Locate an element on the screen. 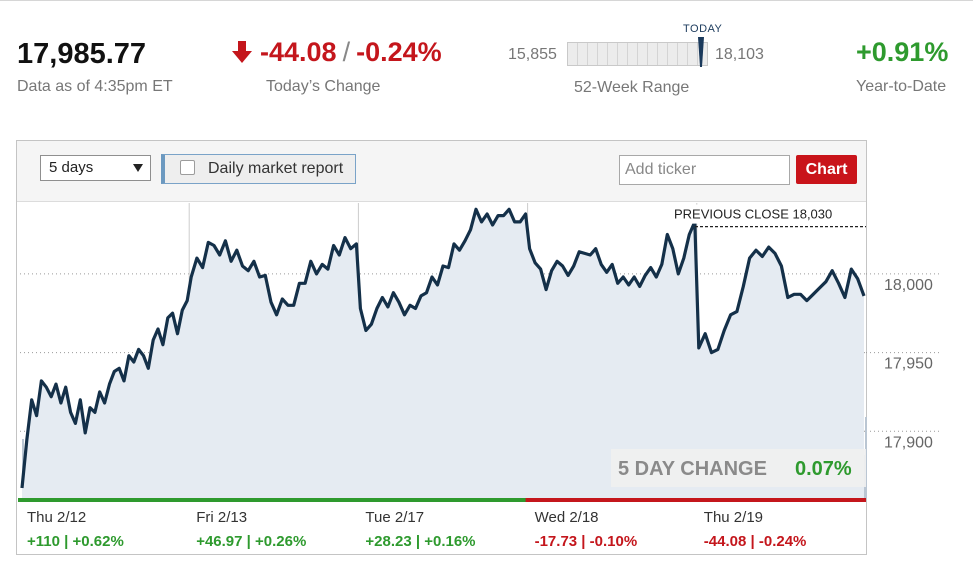  range-low: 15,855 is located at coordinates (532, 54).